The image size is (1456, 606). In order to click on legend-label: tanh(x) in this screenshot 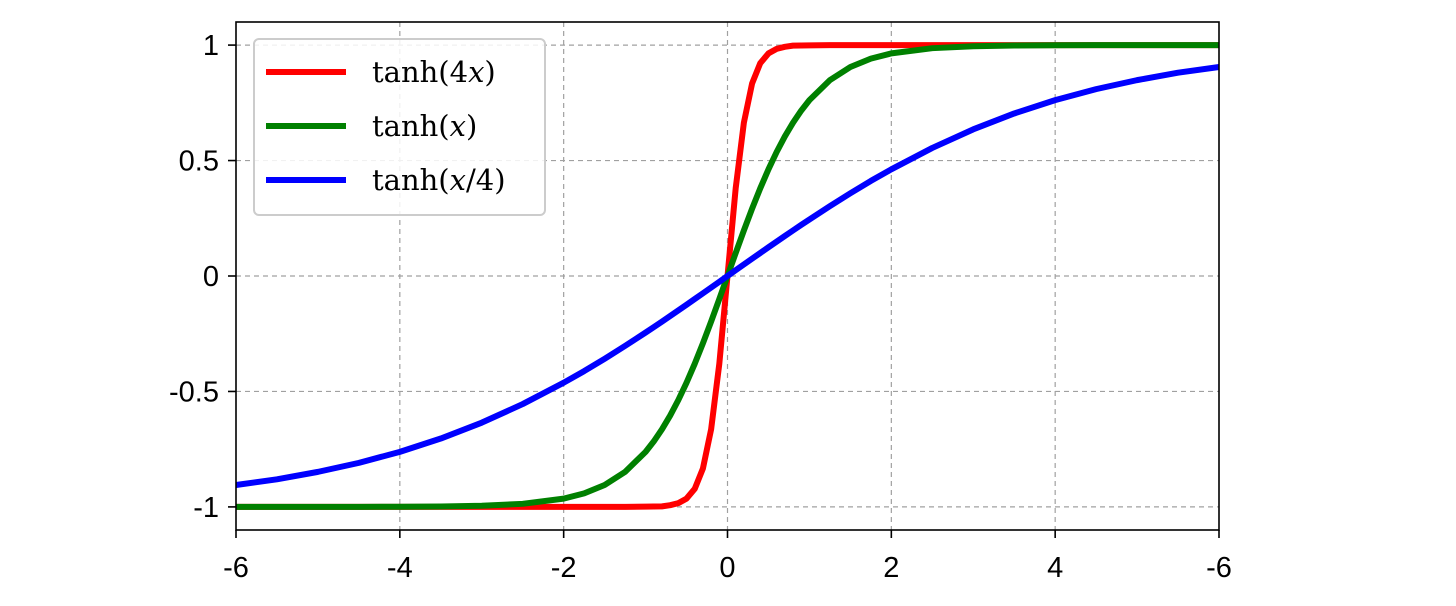, I will do `click(424, 126)`.